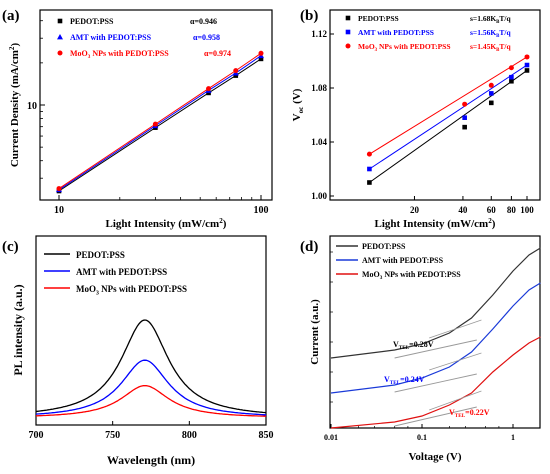  What do you see at coordinates (490, 19) in the screenshot?
I see `slope-label: s=1.68KBT/q` at bounding box center [490, 19].